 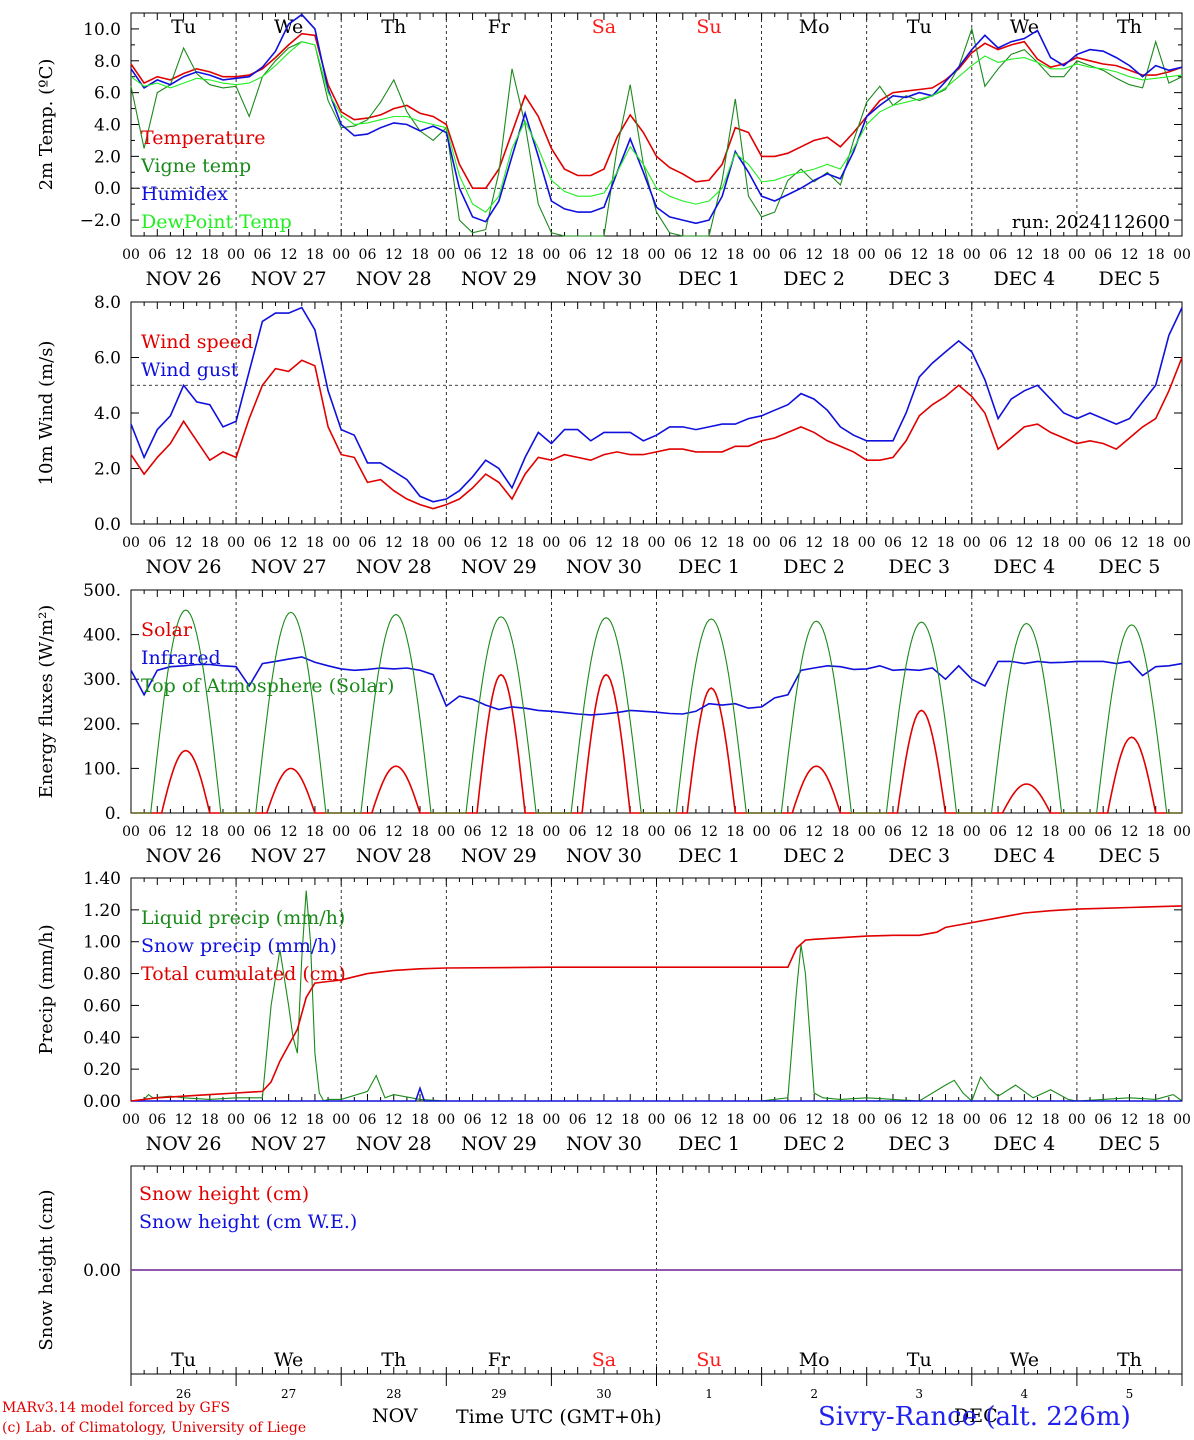 I want to click on y-tick-label: 1.00, so click(x=102, y=943).